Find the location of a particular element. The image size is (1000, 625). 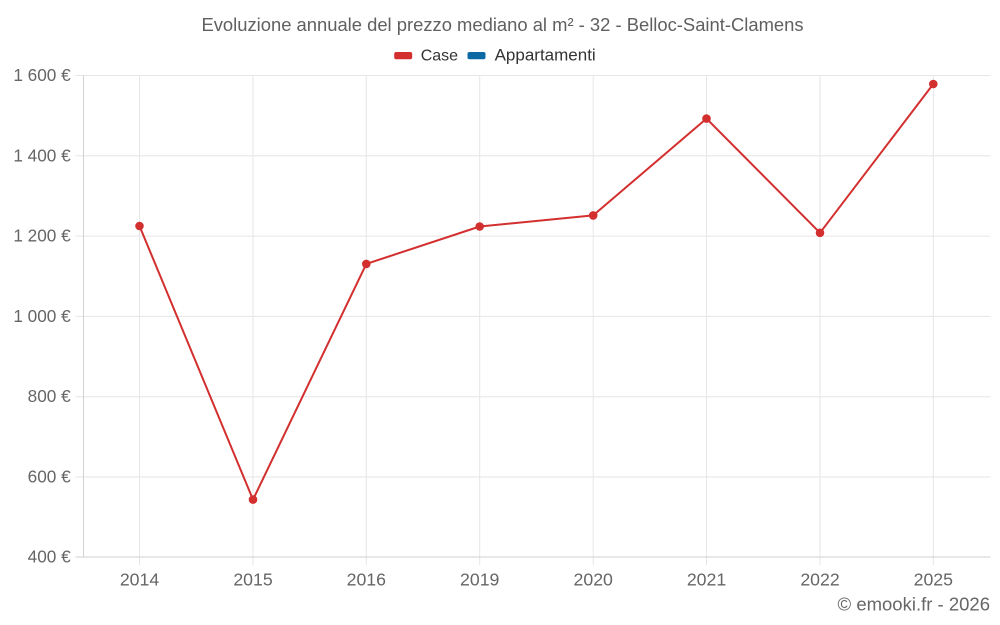

svg-text: 400 € is located at coordinates (49, 557).